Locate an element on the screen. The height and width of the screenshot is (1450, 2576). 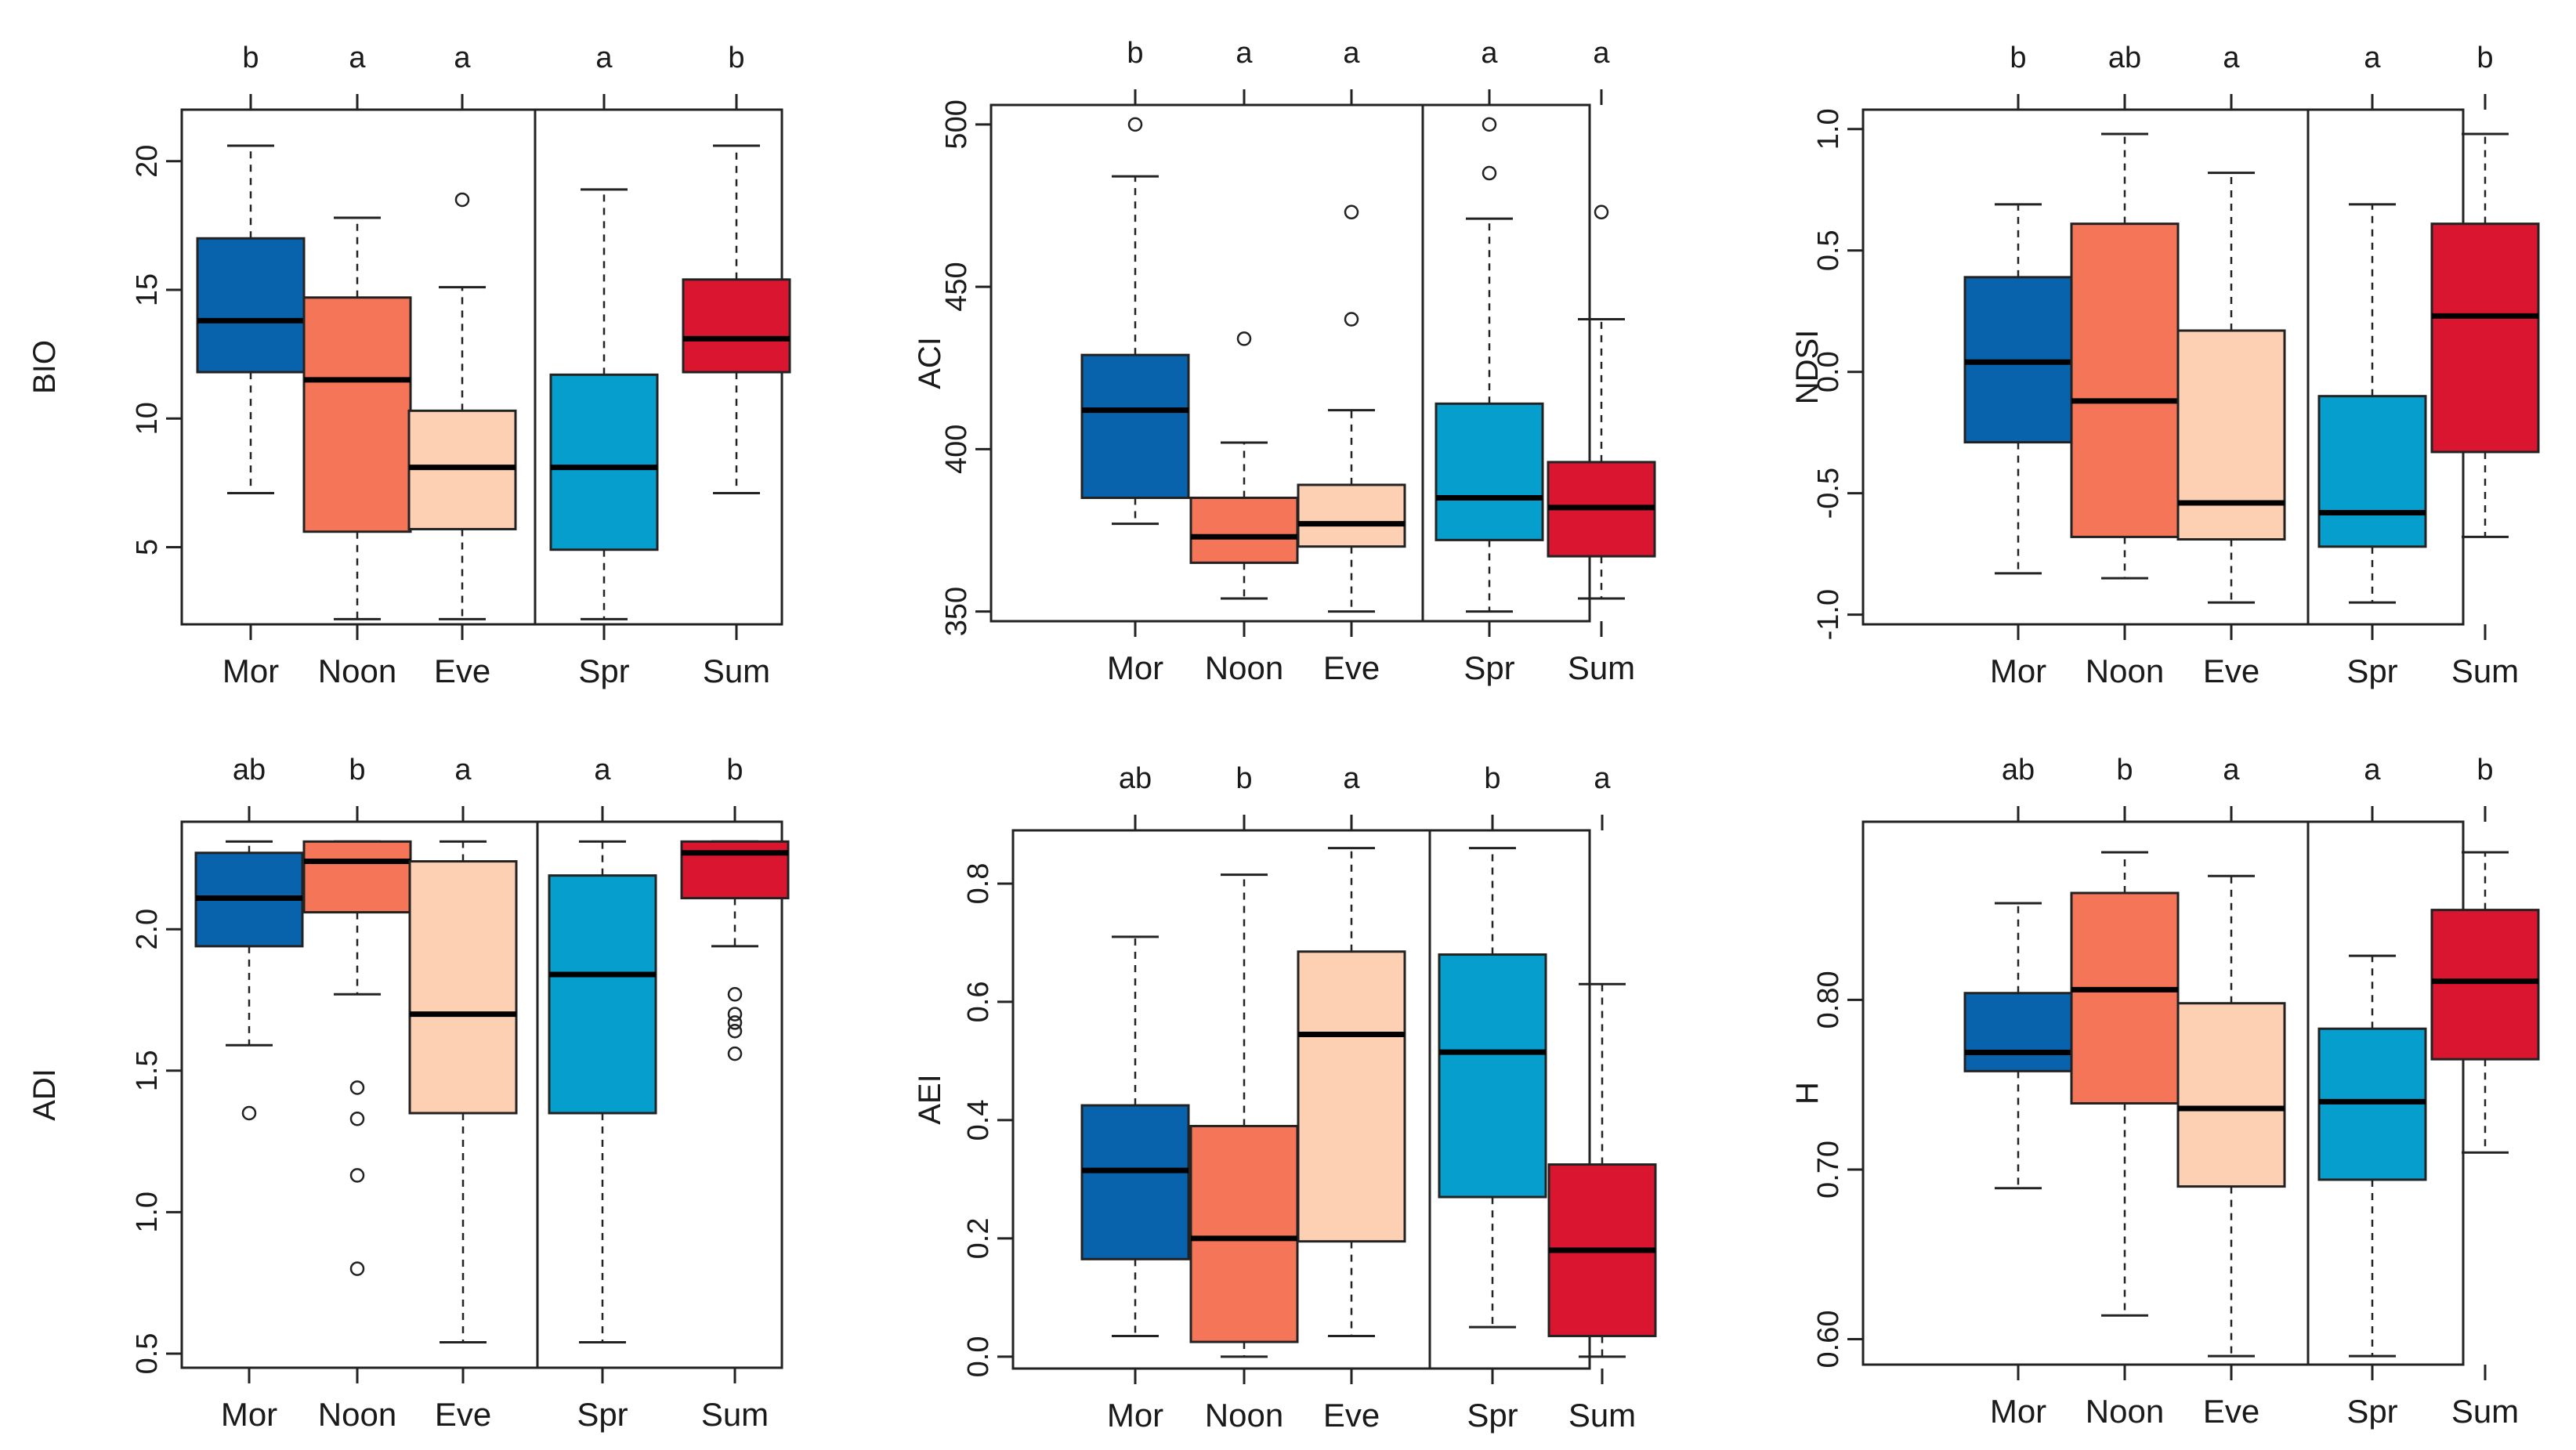
y-tick-label: 450 is located at coordinates (957, 286).